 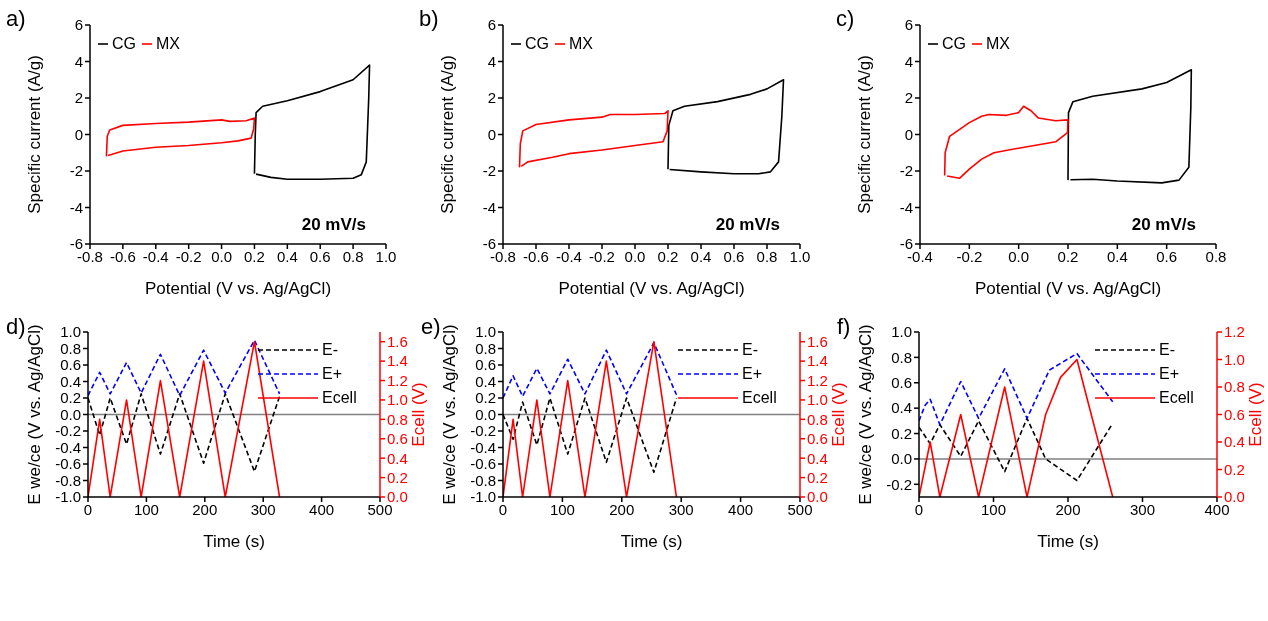 I want to click on chart-title: c), so click(x=845, y=19).